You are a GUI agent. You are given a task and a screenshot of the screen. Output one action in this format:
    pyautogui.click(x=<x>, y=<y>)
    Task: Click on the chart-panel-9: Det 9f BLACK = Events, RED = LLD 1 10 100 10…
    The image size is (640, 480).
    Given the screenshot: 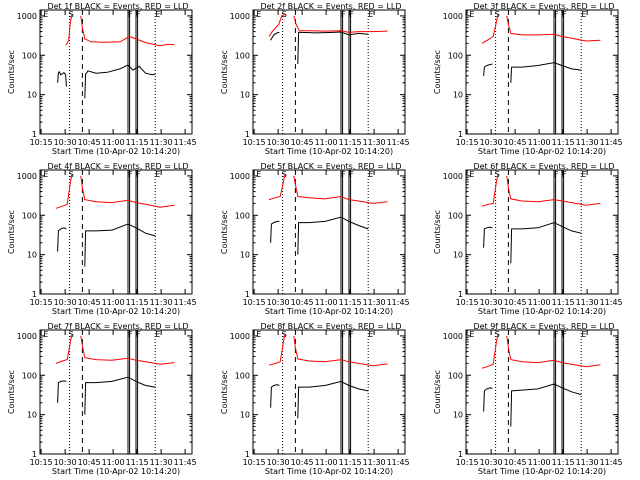 What is the action you would take?
    pyautogui.click(x=528, y=399)
    